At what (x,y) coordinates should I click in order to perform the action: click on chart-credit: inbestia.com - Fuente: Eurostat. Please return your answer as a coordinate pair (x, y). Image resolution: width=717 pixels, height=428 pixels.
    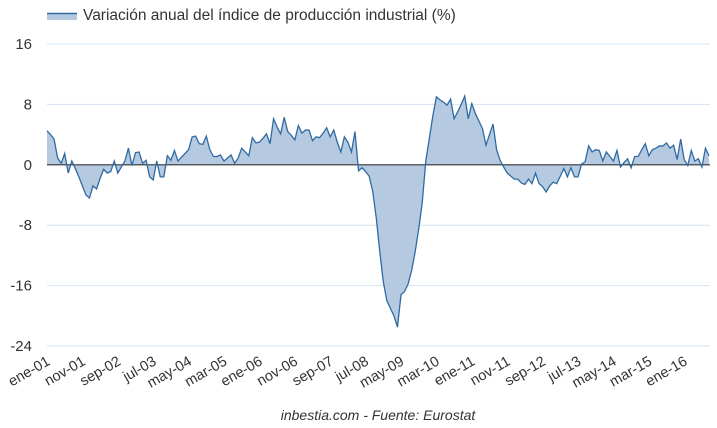
    Looking at the image, I should click on (379, 415).